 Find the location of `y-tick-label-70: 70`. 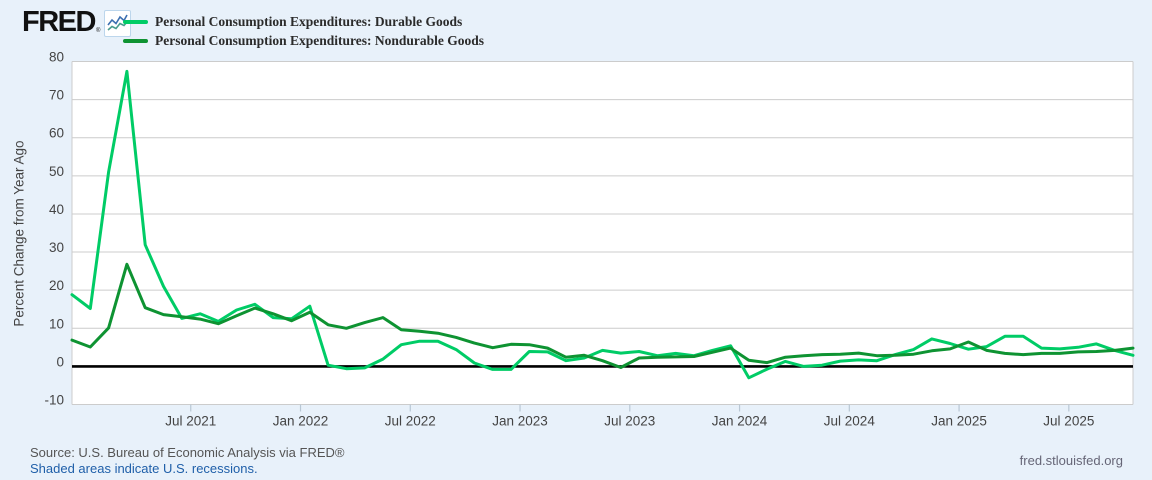

y-tick-label-70: 70 is located at coordinates (56, 95).